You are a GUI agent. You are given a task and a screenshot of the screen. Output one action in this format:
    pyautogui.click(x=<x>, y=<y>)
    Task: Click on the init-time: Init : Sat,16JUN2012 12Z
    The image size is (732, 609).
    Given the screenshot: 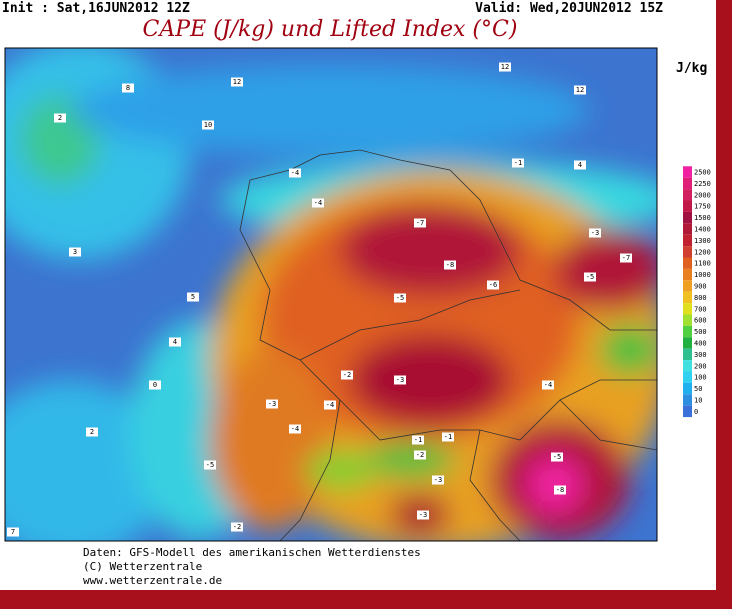 What is the action you would take?
    pyautogui.click(x=96, y=8)
    